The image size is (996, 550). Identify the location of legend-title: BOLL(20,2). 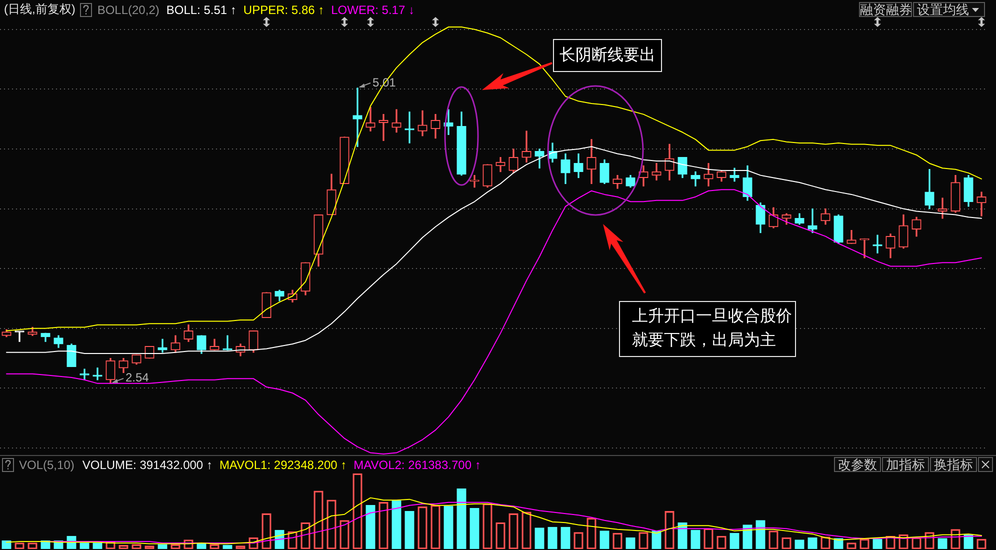
(128, 9).